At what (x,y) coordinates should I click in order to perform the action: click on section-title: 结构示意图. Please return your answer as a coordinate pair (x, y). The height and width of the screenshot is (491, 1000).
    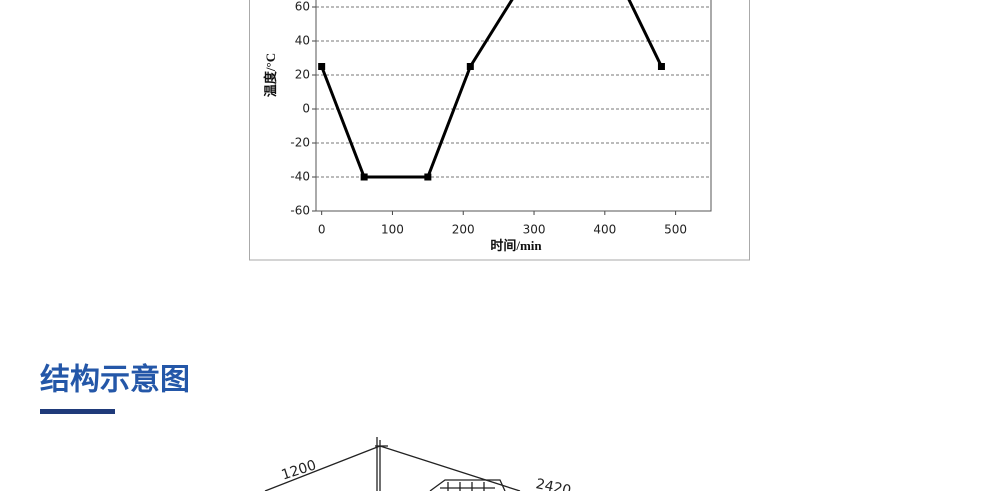
    Looking at the image, I should click on (115, 380).